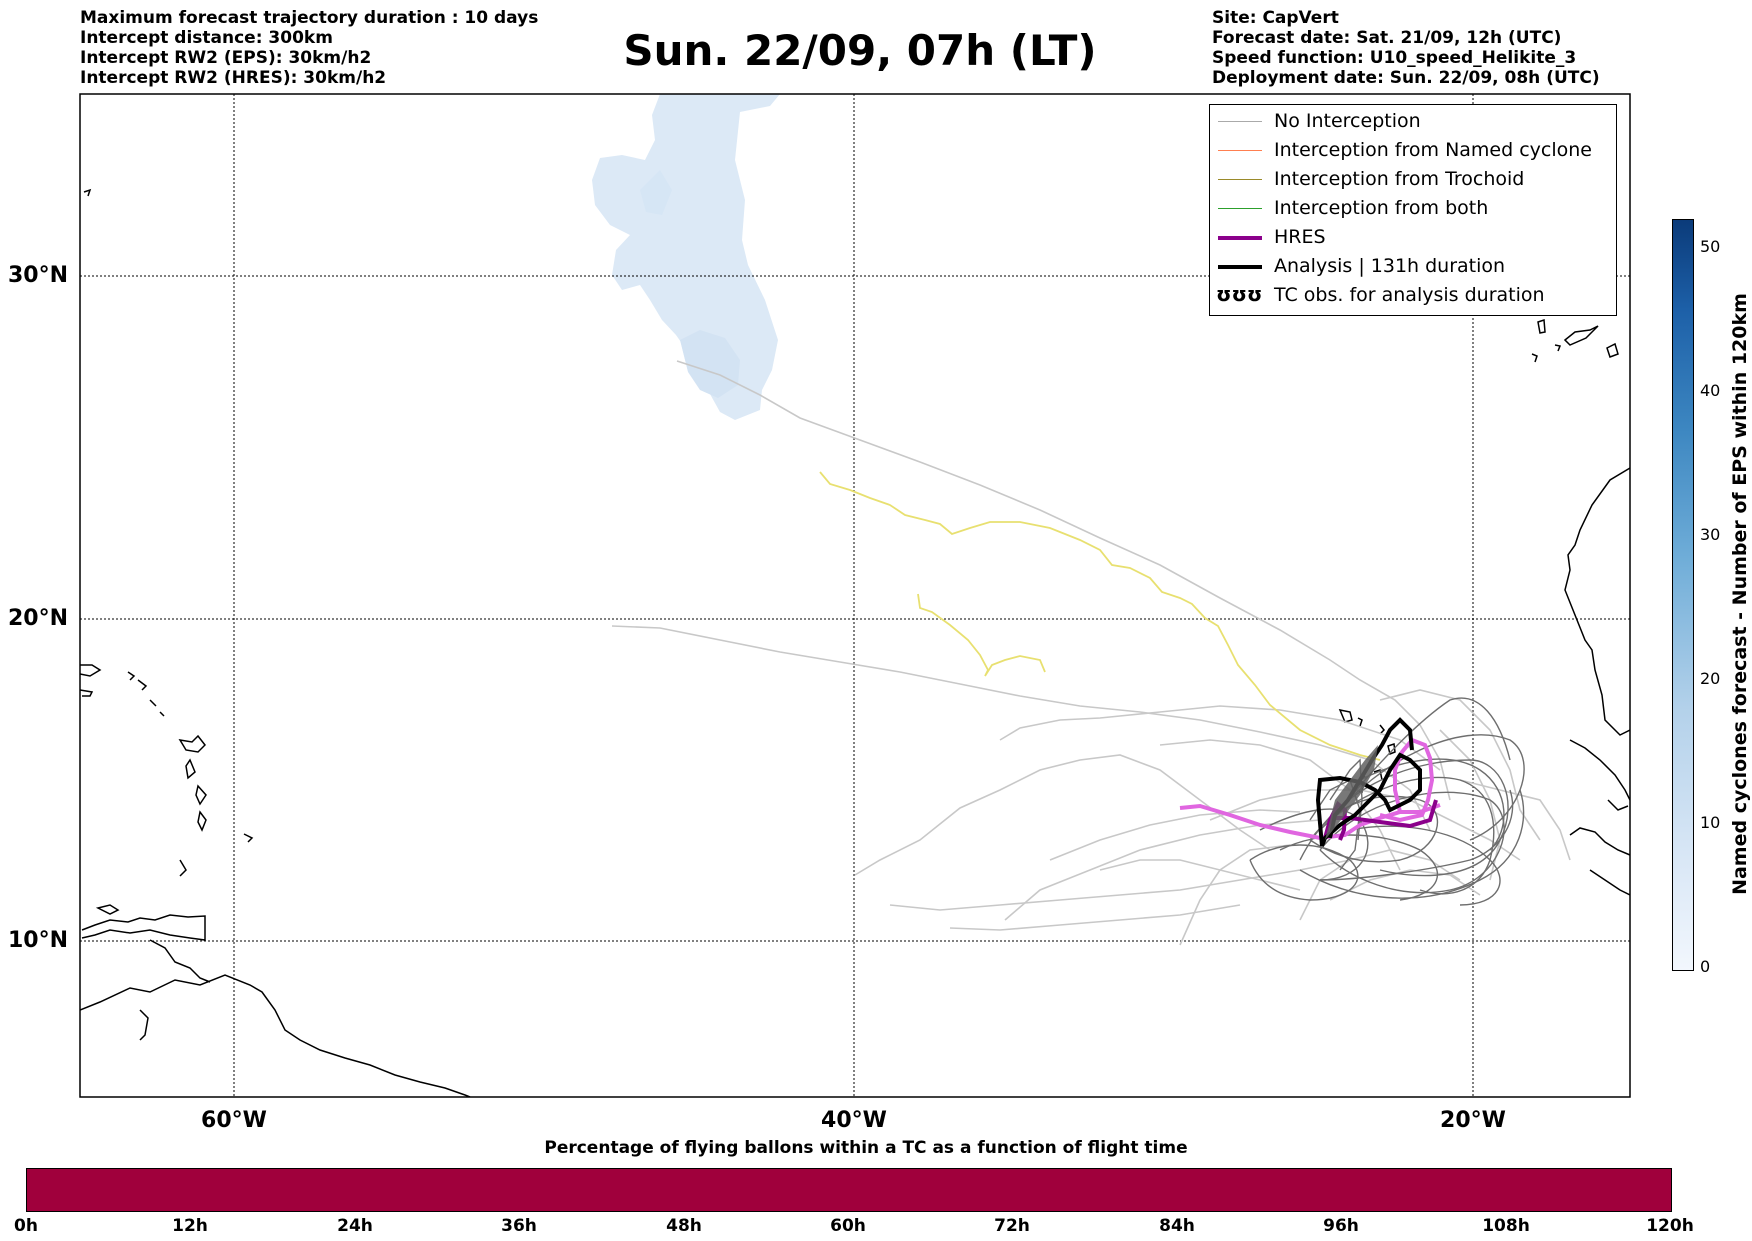 The width and height of the screenshot is (1752, 1241). Describe the element at coordinates (226, 58) in the screenshot. I see `info-line-rw2-eps: Intercept RW2 (EPS): 30km/h2` at that location.